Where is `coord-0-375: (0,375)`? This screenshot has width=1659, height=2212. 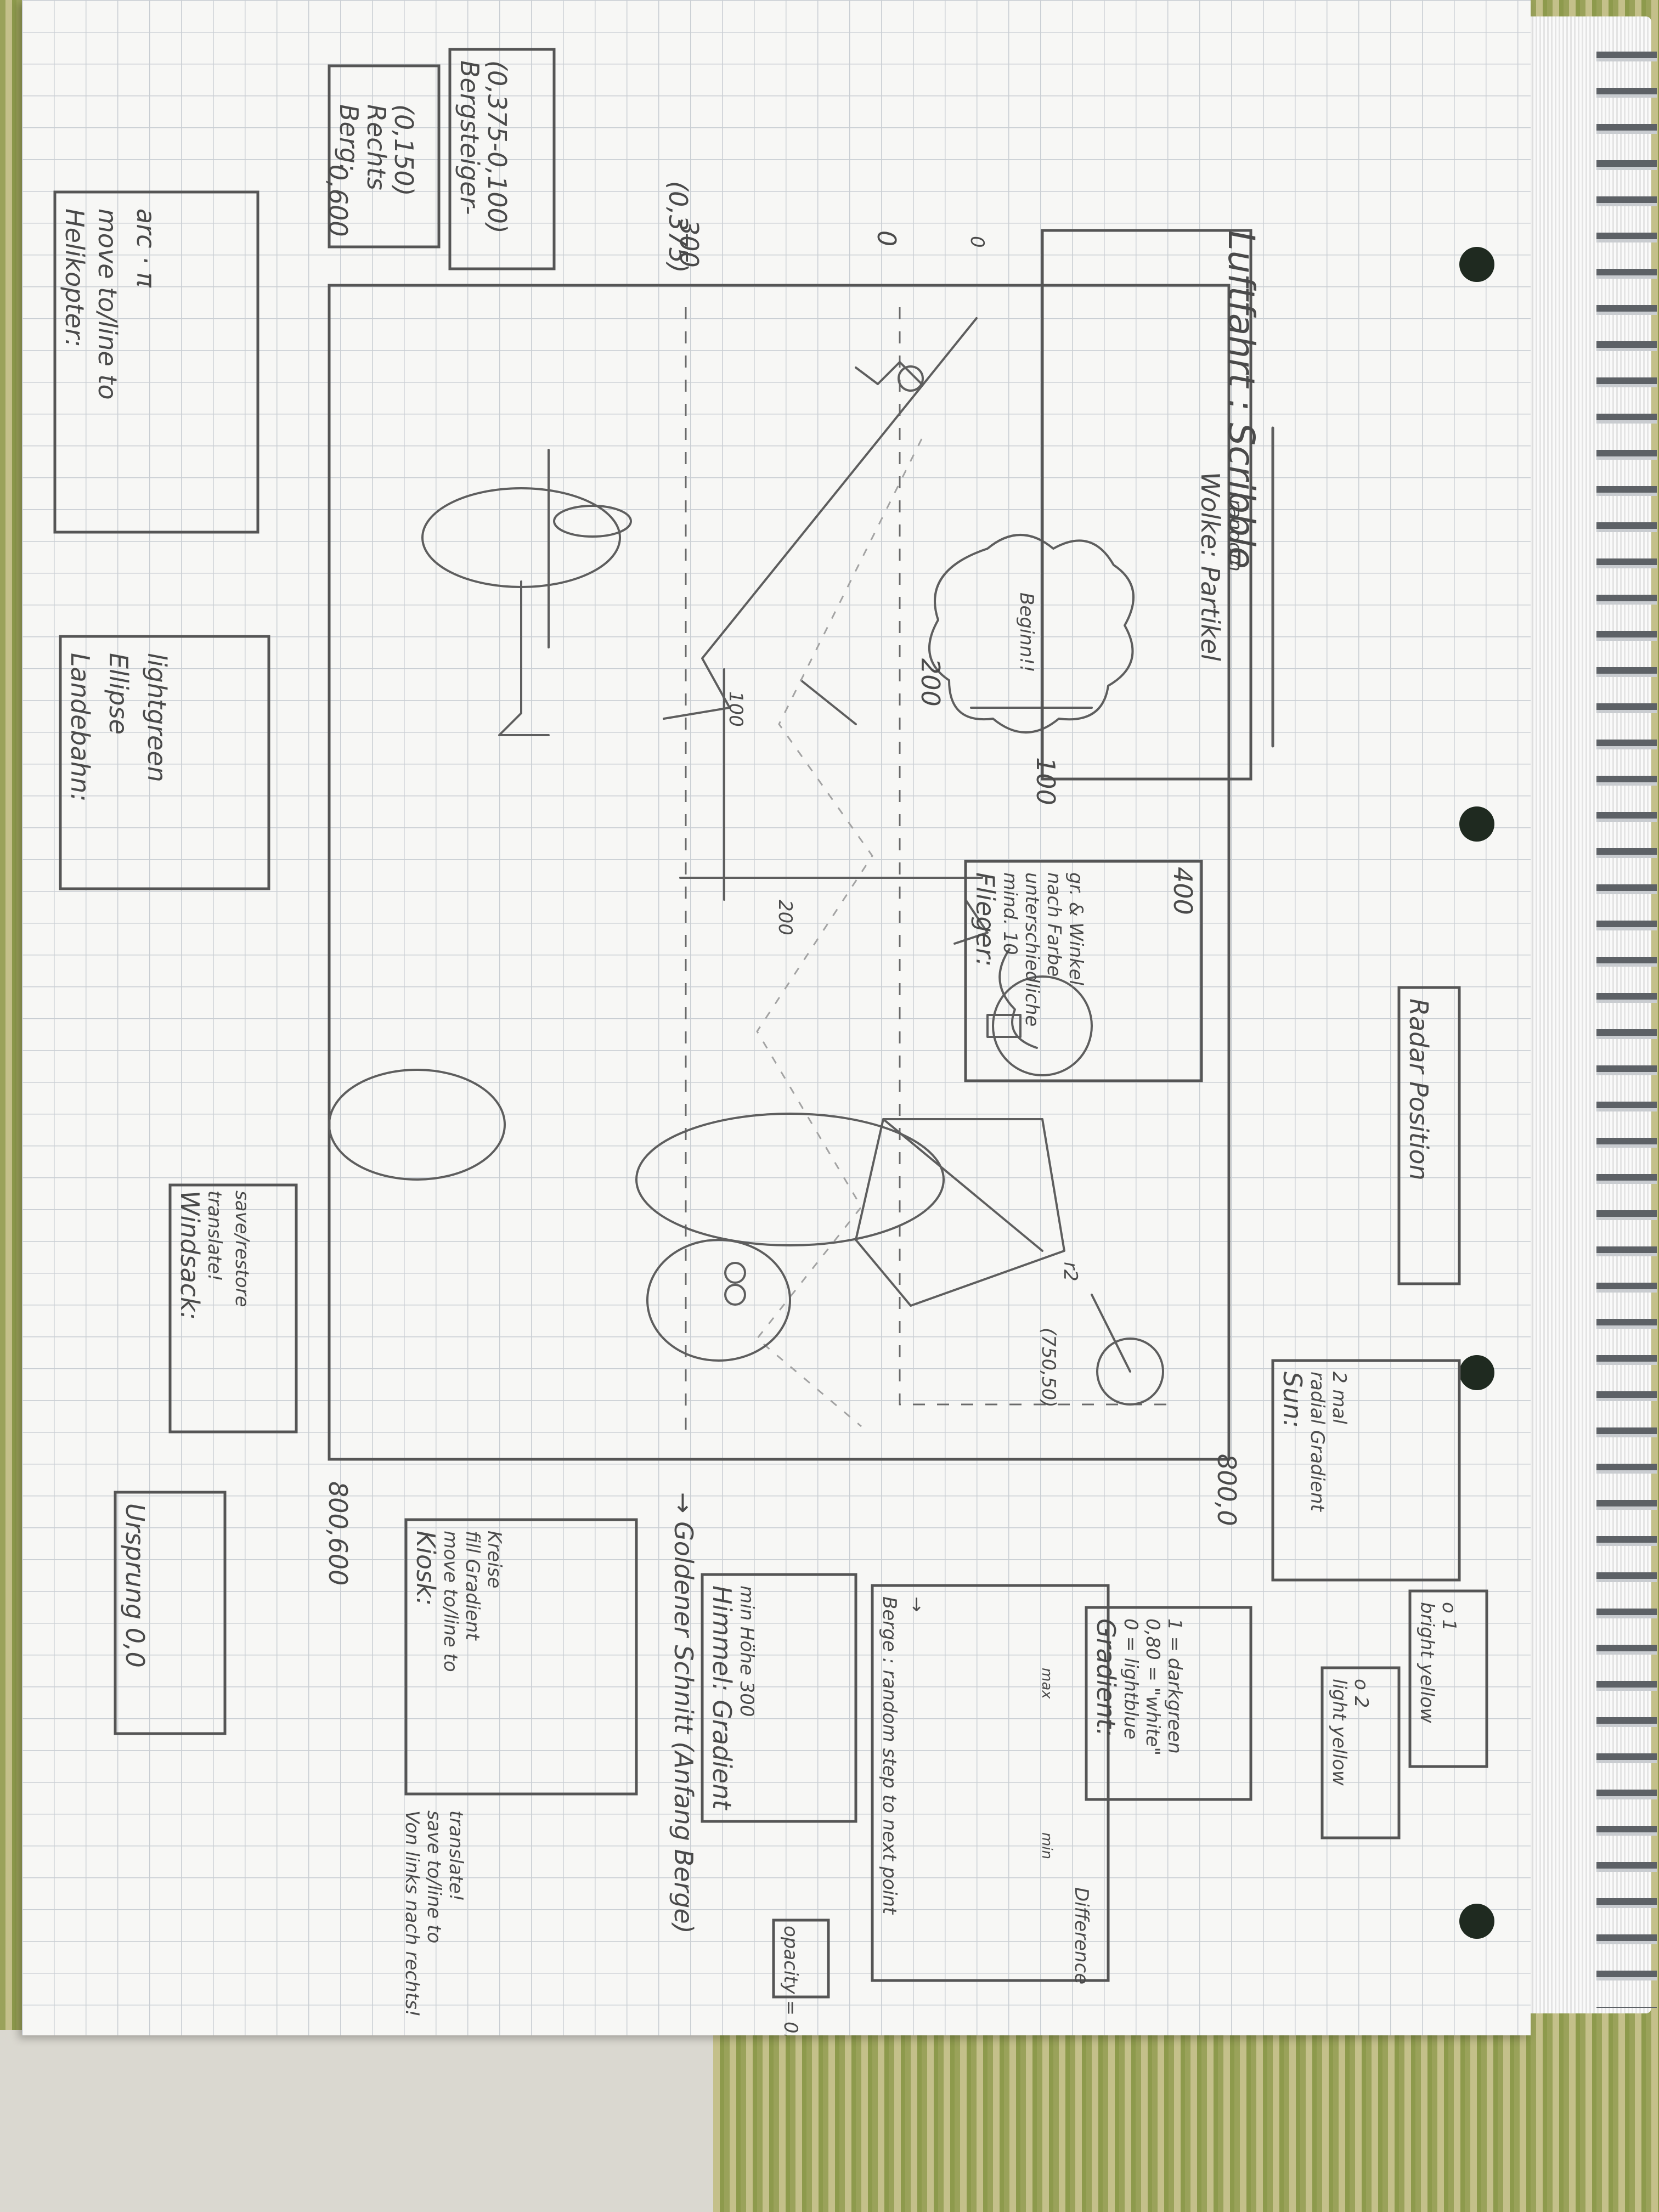
coord-0-375: (0,375) is located at coordinates (678, 227).